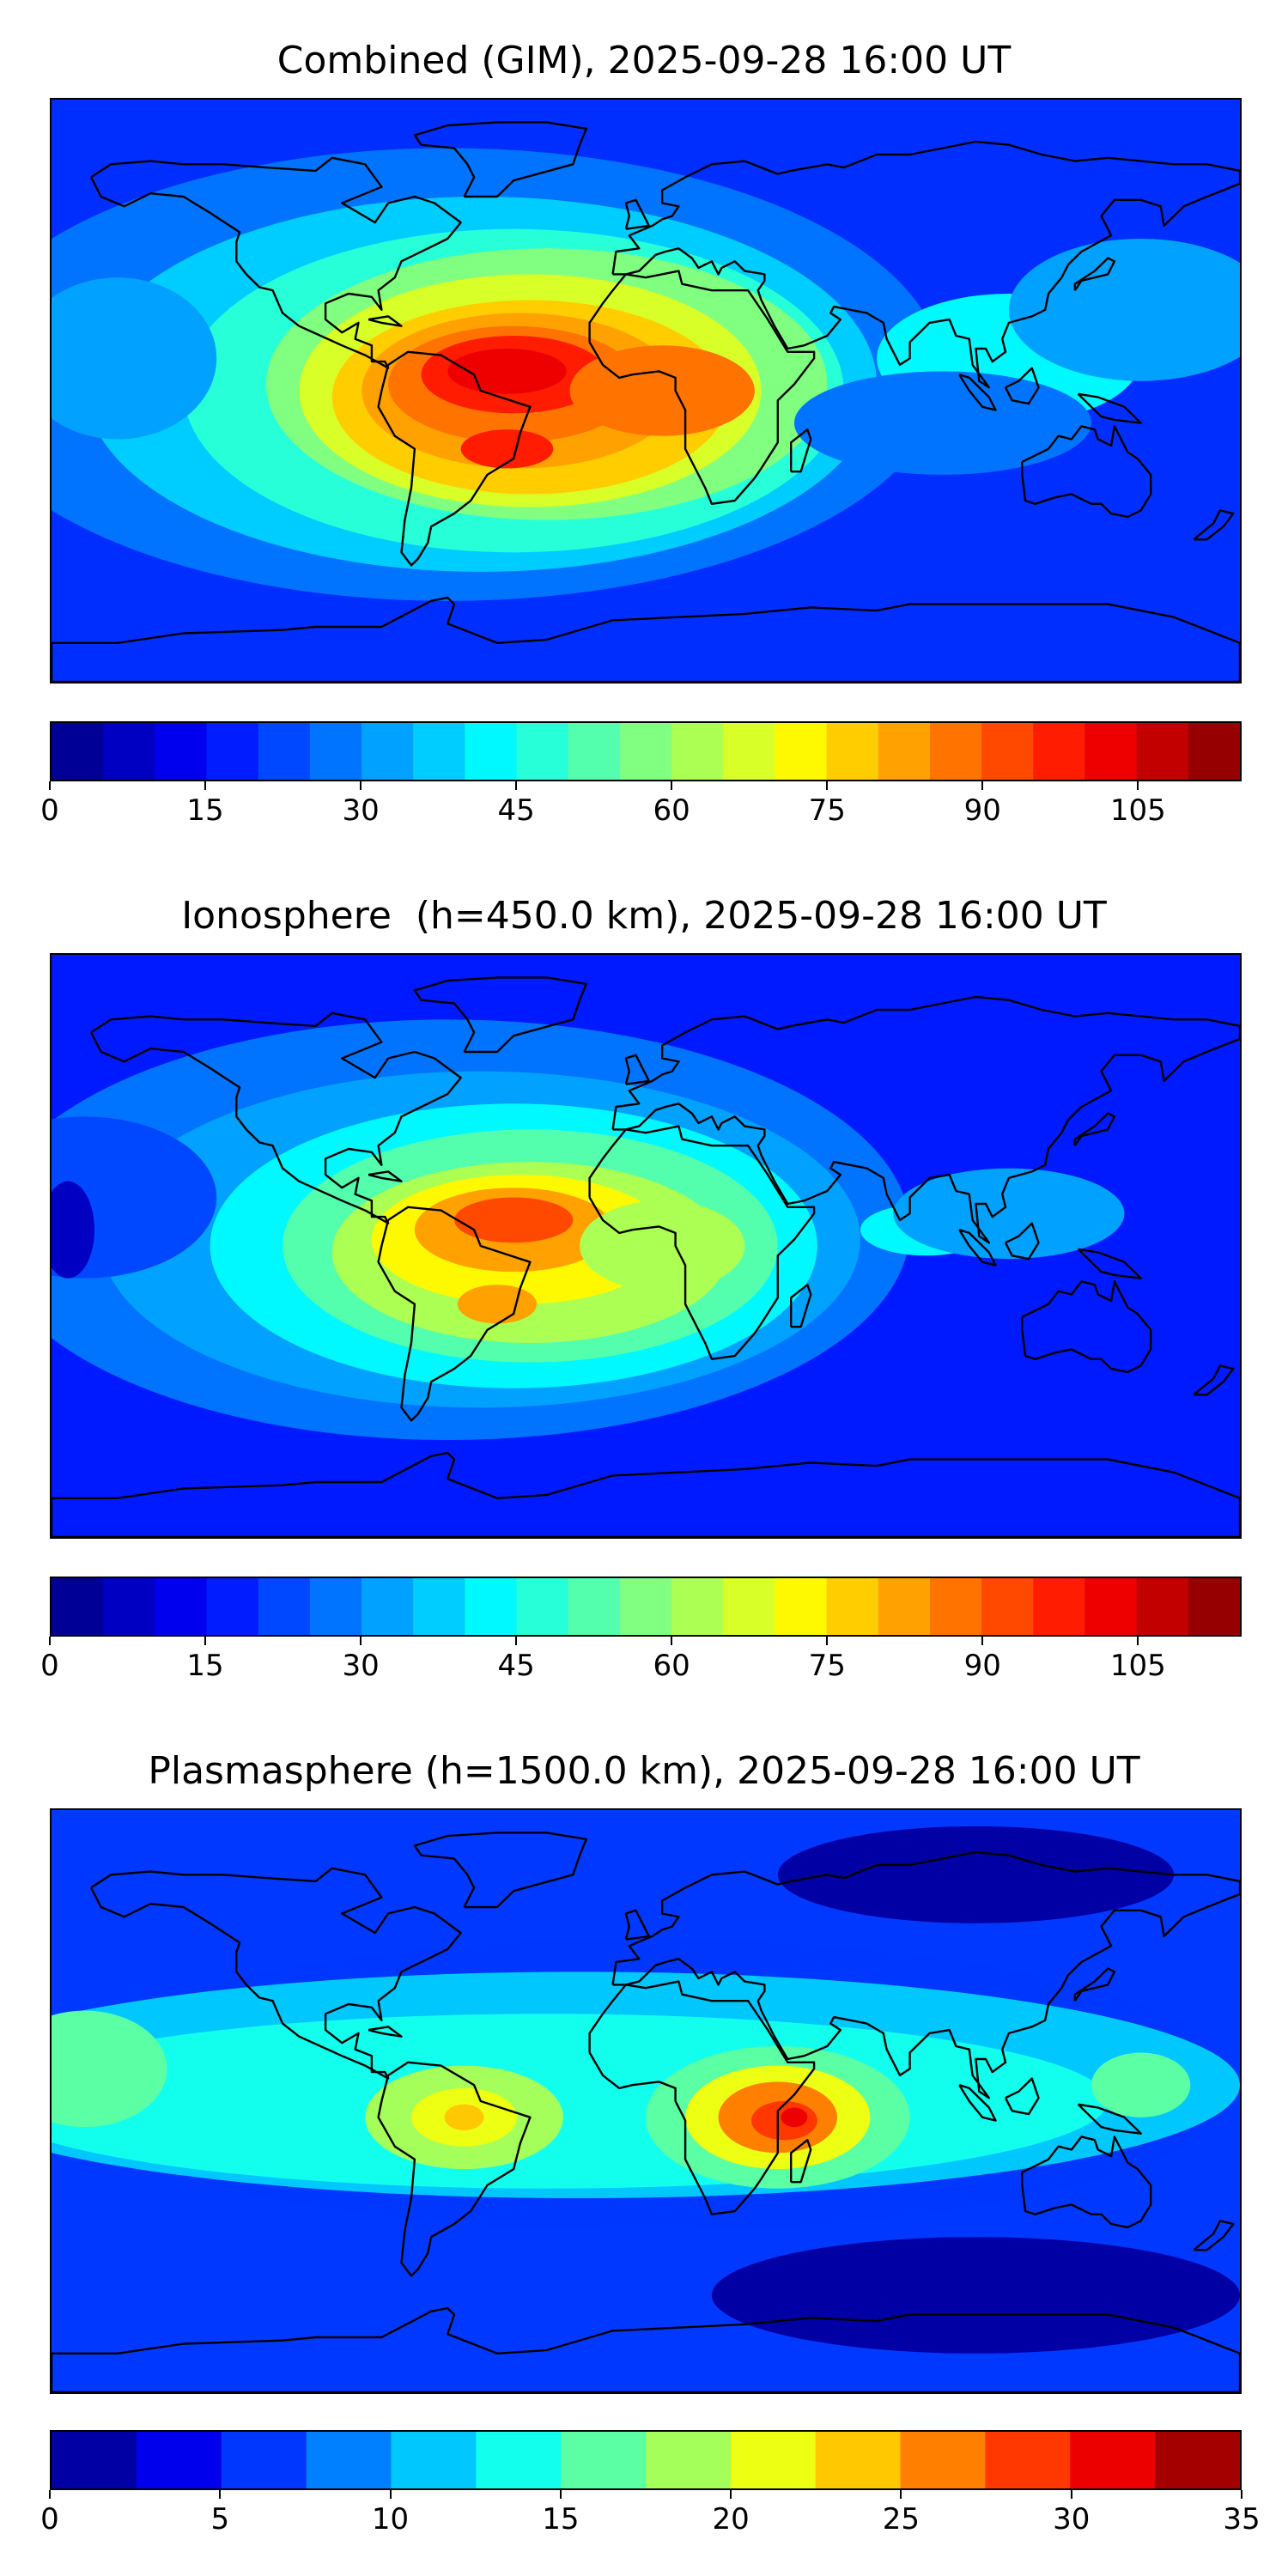 This screenshot has height=2576, width=1288. I want to click on colorbar-tick-label: 5, so click(220, 2519).